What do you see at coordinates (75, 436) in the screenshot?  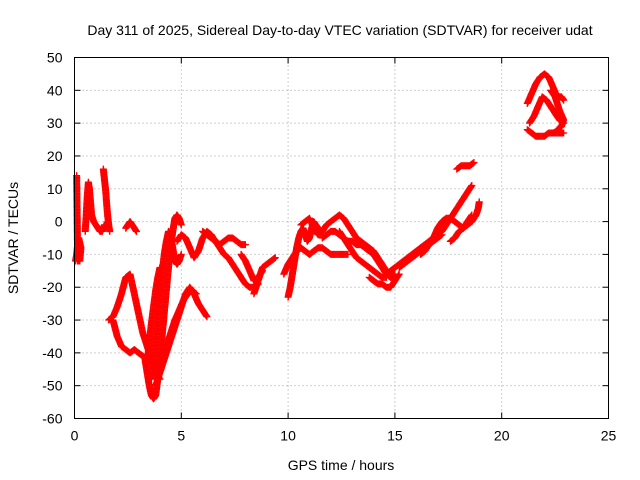 I see `x-tick-label: 0` at bounding box center [75, 436].